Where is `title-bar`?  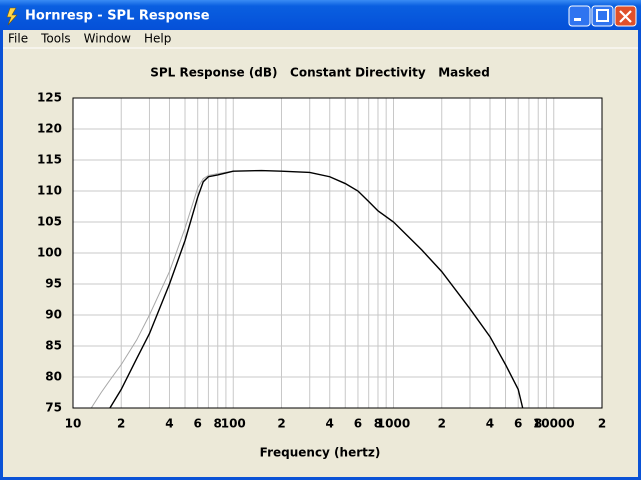 title-bar is located at coordinates (320, 15).